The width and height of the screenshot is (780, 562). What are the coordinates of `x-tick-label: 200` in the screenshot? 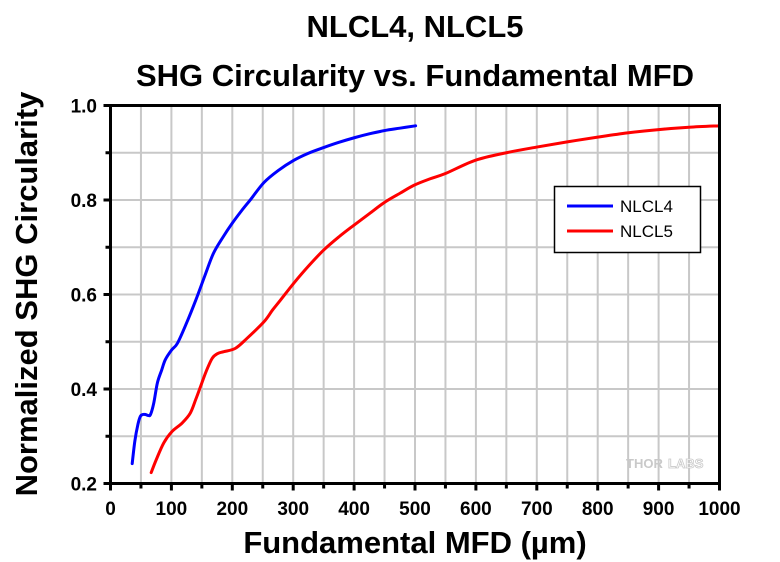 It's located at (232, 509).